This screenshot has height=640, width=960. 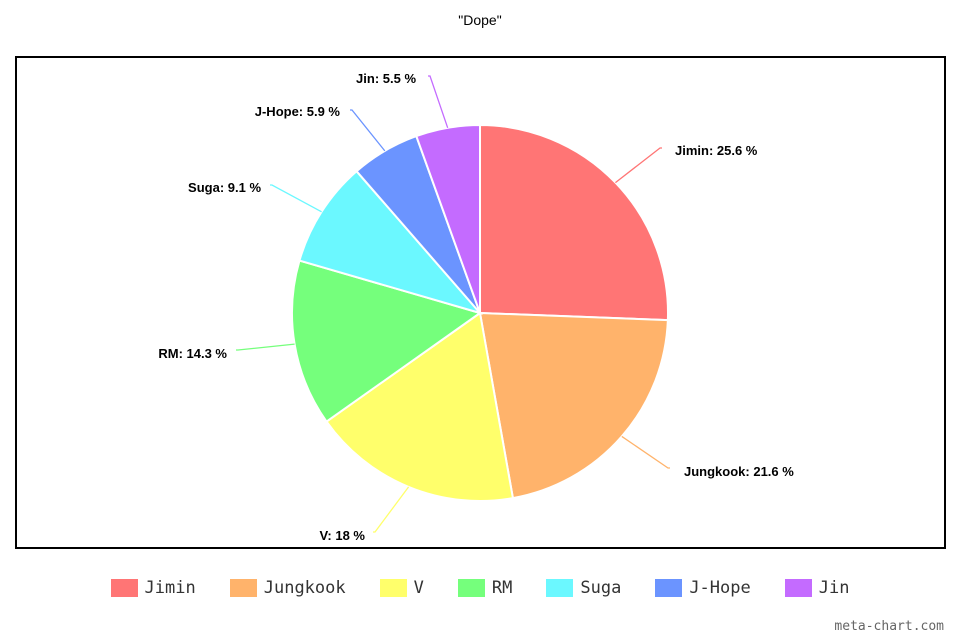 What do you see at coordinates (386, 78) in the screenshot?
I see `slice-label: Jin: 5.5 %` at bounding box center [386, 78].